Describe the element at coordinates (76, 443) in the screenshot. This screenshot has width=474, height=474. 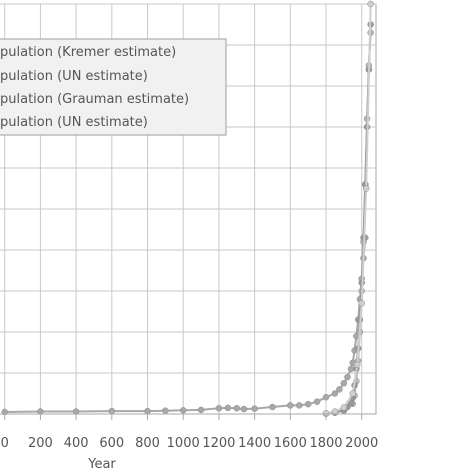
I see `x-tick-label: 400` at that location.